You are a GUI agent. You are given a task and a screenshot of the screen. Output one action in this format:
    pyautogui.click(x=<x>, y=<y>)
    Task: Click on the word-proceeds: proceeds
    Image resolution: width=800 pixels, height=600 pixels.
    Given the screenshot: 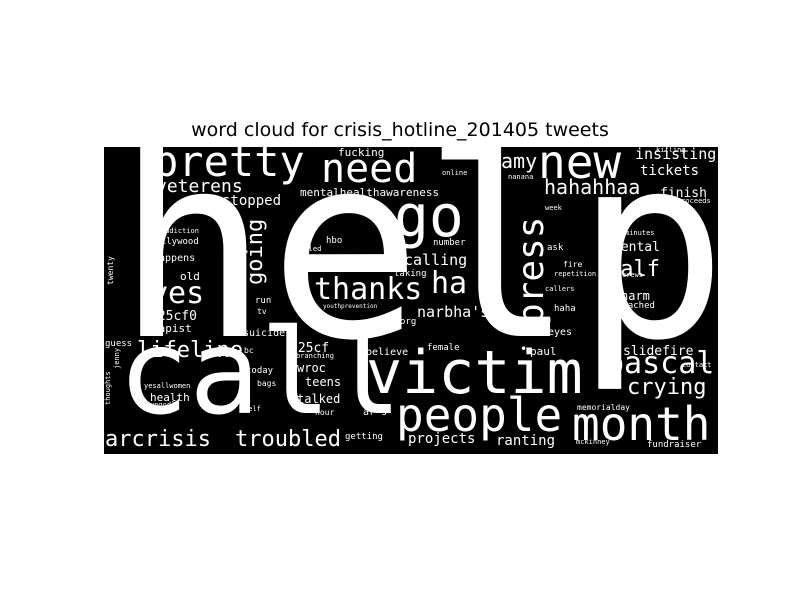 What is the action you would take?
    pyautogui.click(x=694, y=201)
    